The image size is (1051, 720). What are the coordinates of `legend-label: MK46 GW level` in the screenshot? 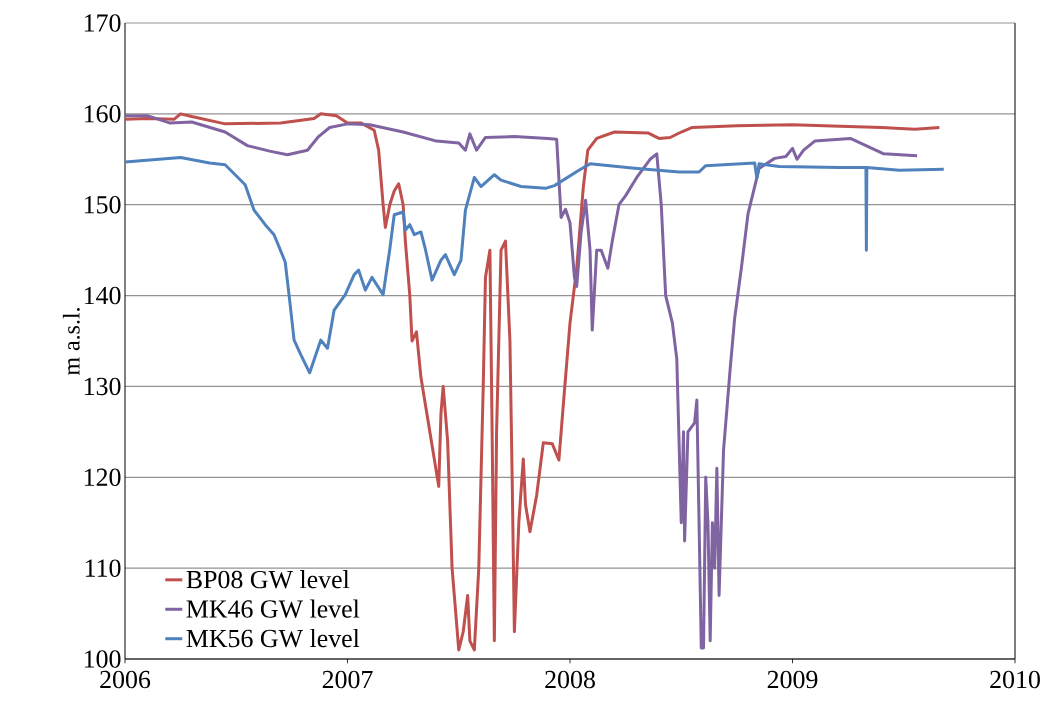 It's located at (273, 608).